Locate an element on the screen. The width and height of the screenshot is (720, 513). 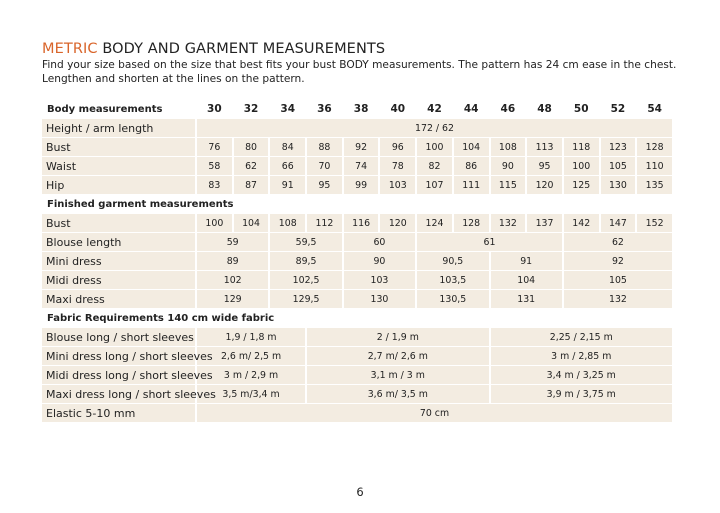
cell: 80 is located at coordinates (251, 147).